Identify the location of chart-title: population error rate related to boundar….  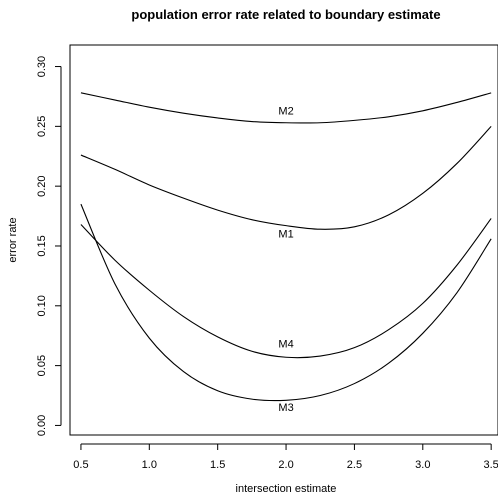
(285, 14).